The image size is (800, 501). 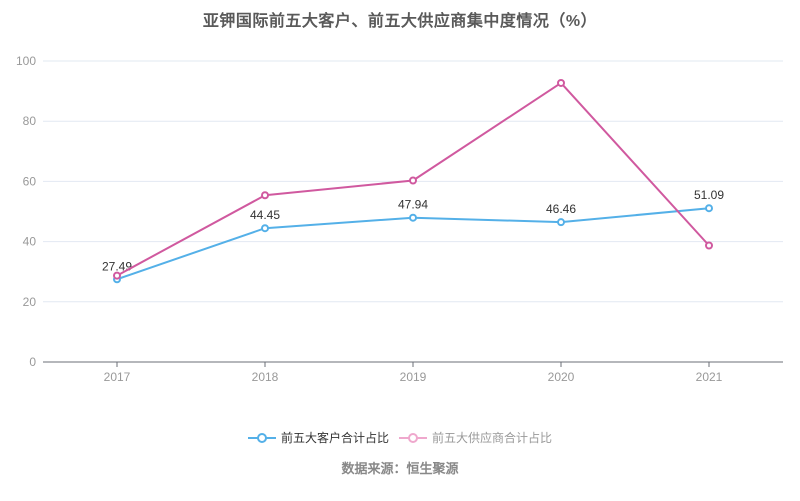 I want to click on x-axis-tick-label: 2019, so click(x=413, y=377).